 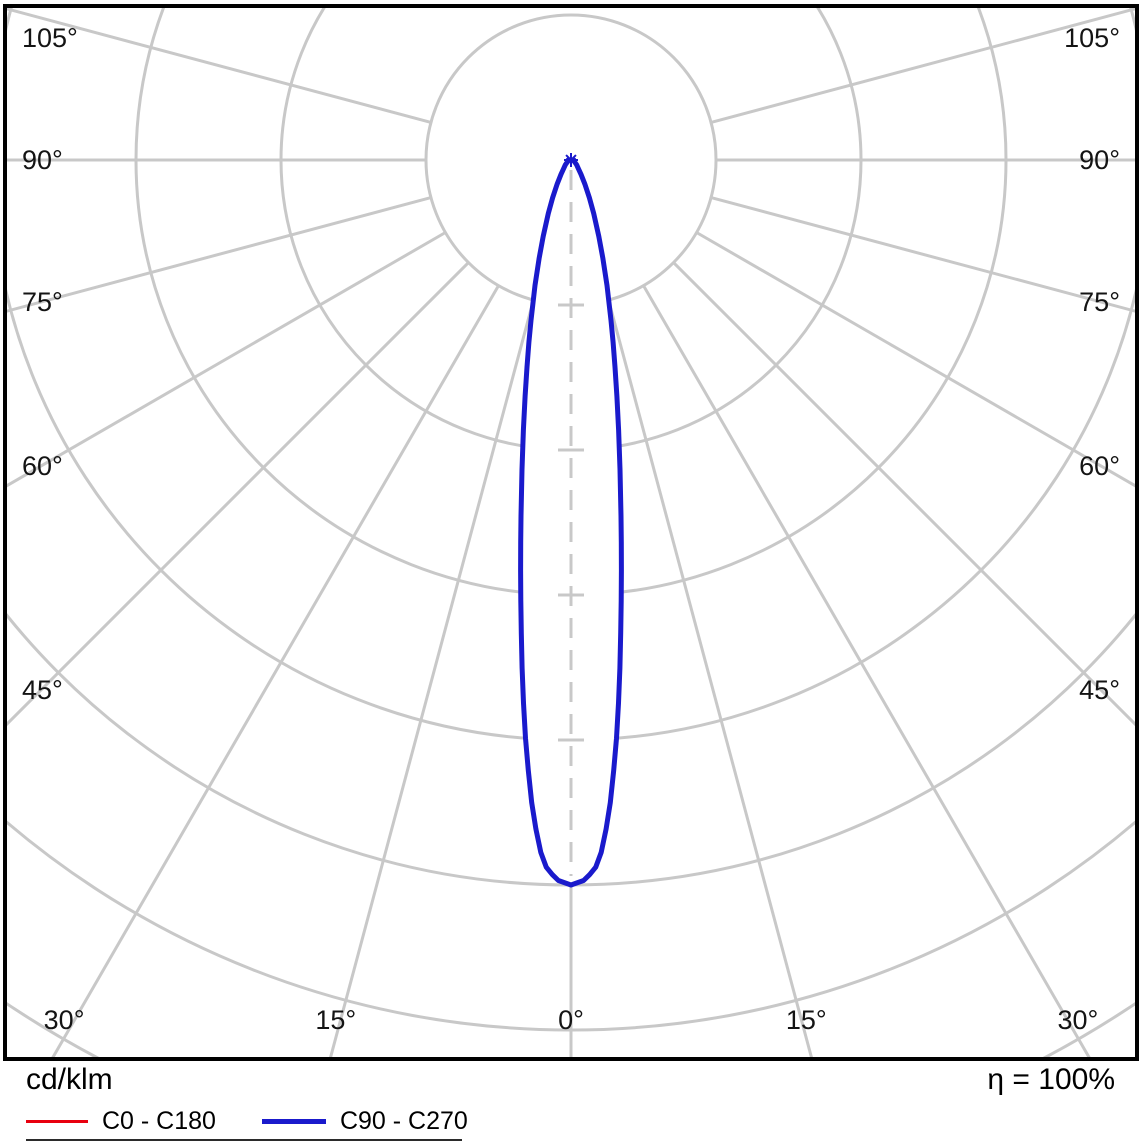 What do you see at coordinates (293, 1121) in the screenshot?
I see `legend-swatch-c90` at bounding box center [293, 1121].